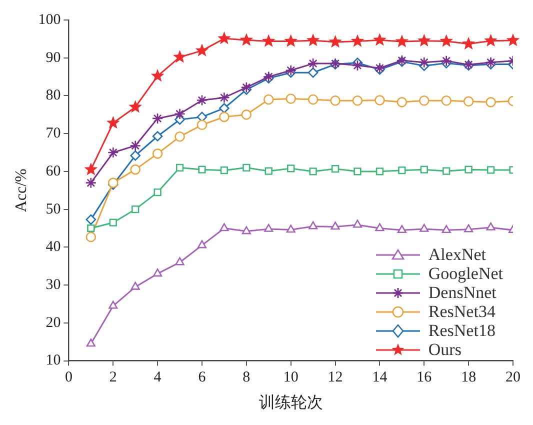  Describe the element at coordinates (290, 378) in the screenshot. I see `x-tick-label: 10` at that location.